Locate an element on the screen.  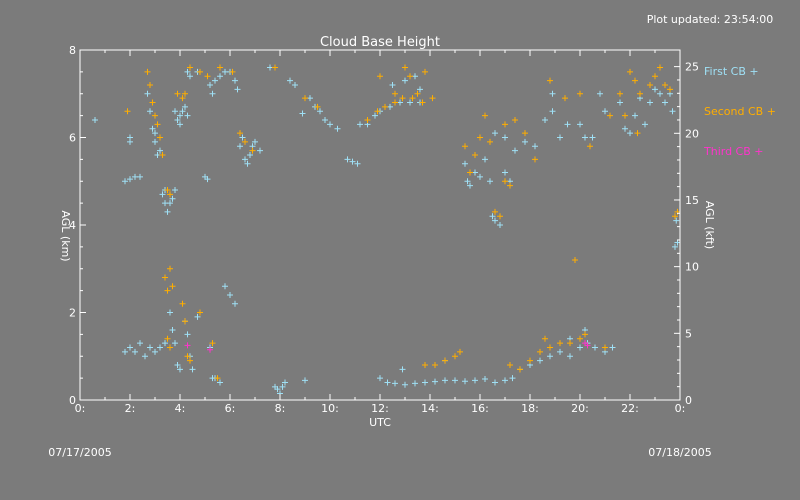
y-tick-label-left: 0 is located at coordinates (72, 400).